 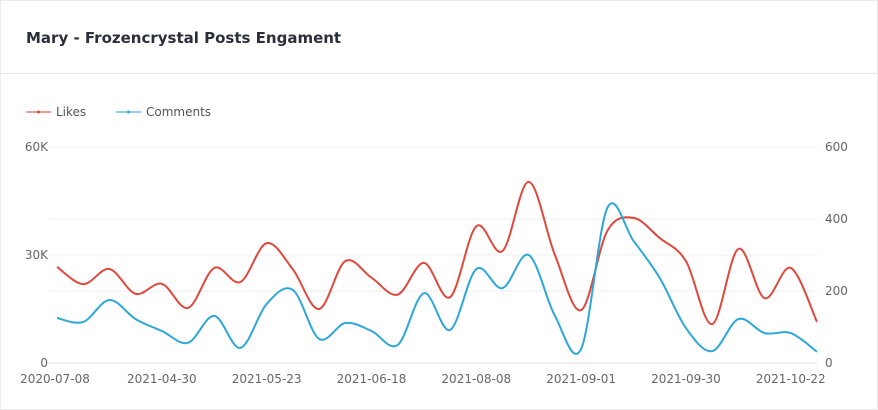 What do you see at coordinates (686, 379) in the screenshot?
I see `x-tick-label: 2021-09-30` at bounding box center [686, 379].